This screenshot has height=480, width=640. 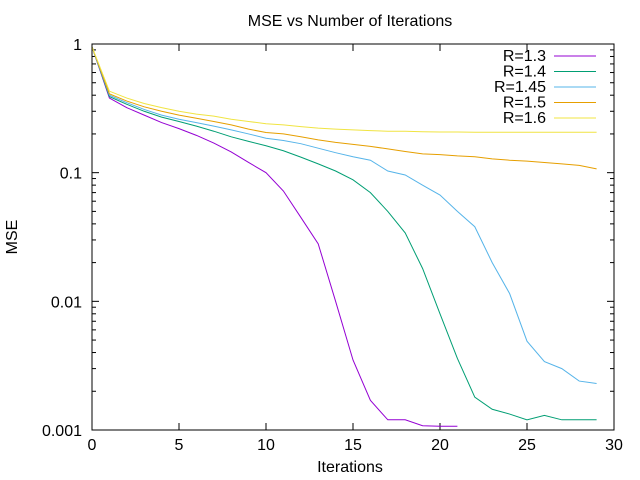 I want to click on legend-label: R=1.5, so click(x=524, y=103).